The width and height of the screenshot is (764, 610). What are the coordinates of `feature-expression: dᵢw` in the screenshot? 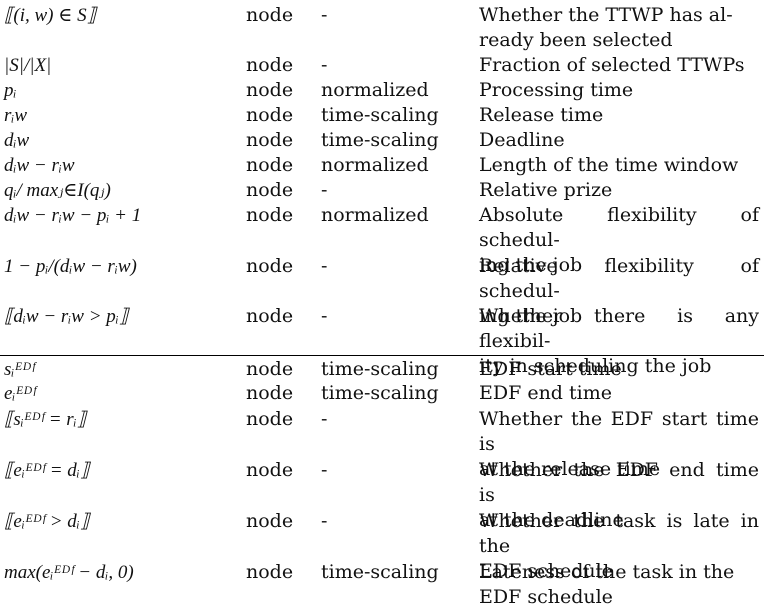 It's located at (17, 140).